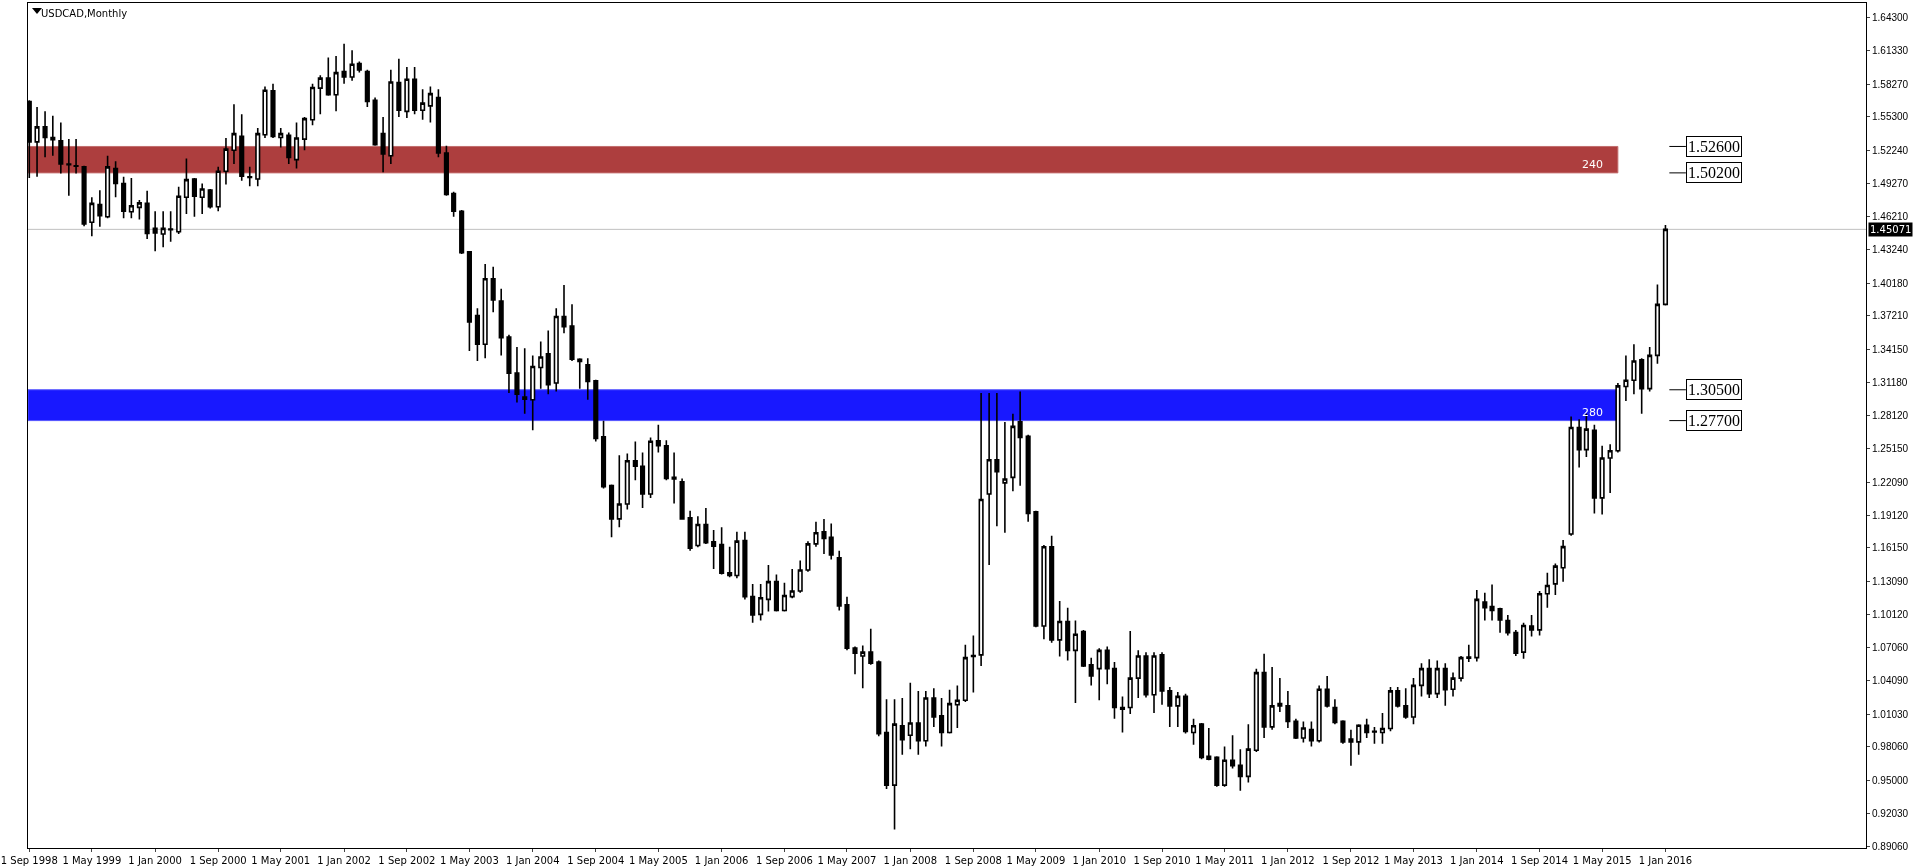  Describe the element at coordinates (1890, 350) in the screenshot. I see `y-tick-label: 1.34150` at that location.